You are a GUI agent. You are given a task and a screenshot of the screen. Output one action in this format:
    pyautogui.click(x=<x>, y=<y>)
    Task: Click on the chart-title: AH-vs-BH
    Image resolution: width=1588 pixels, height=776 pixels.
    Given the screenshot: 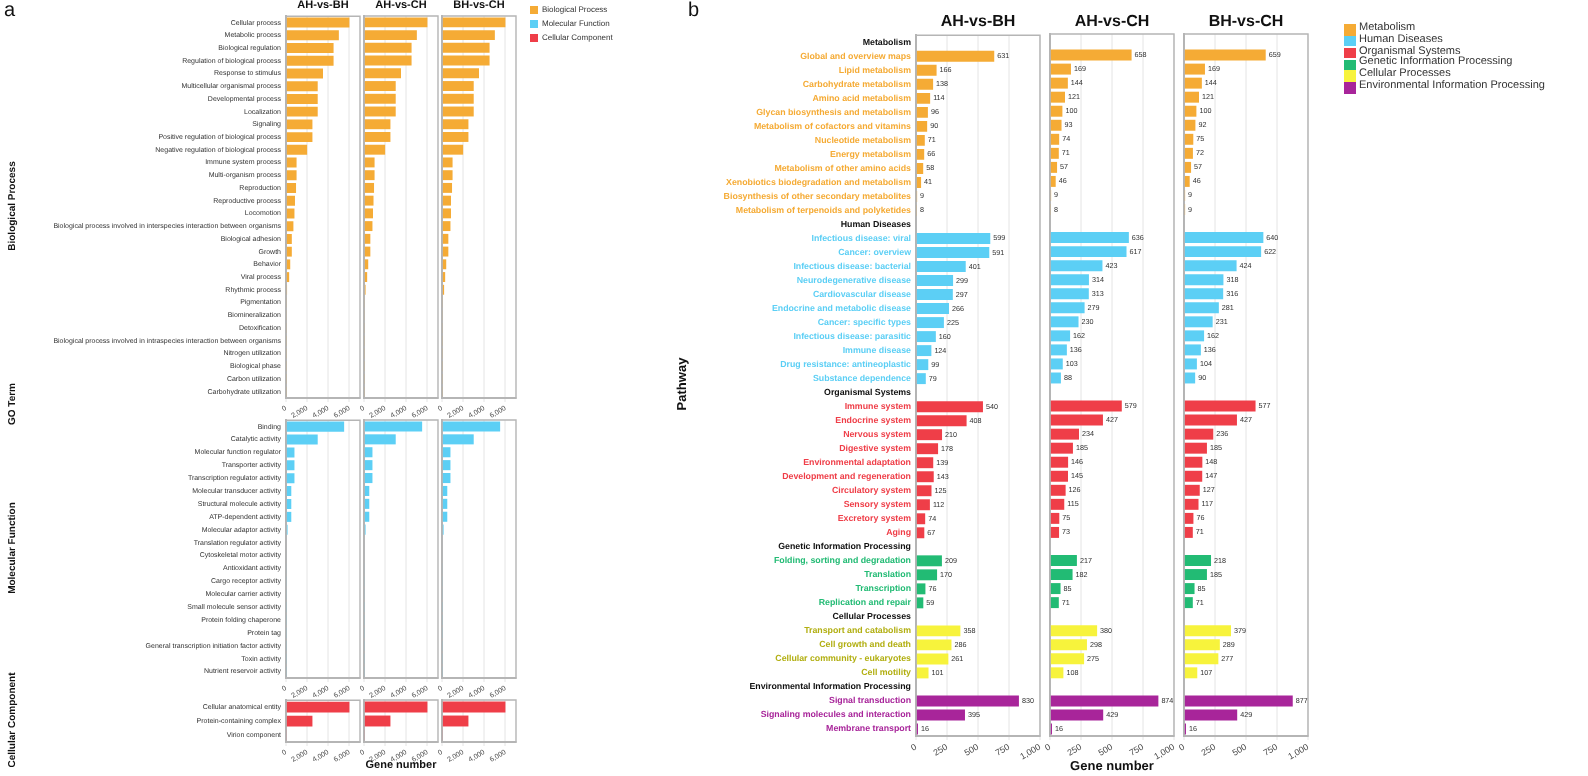 What is the action you would take?
    pyautogui.click(x=978, y=21)
    